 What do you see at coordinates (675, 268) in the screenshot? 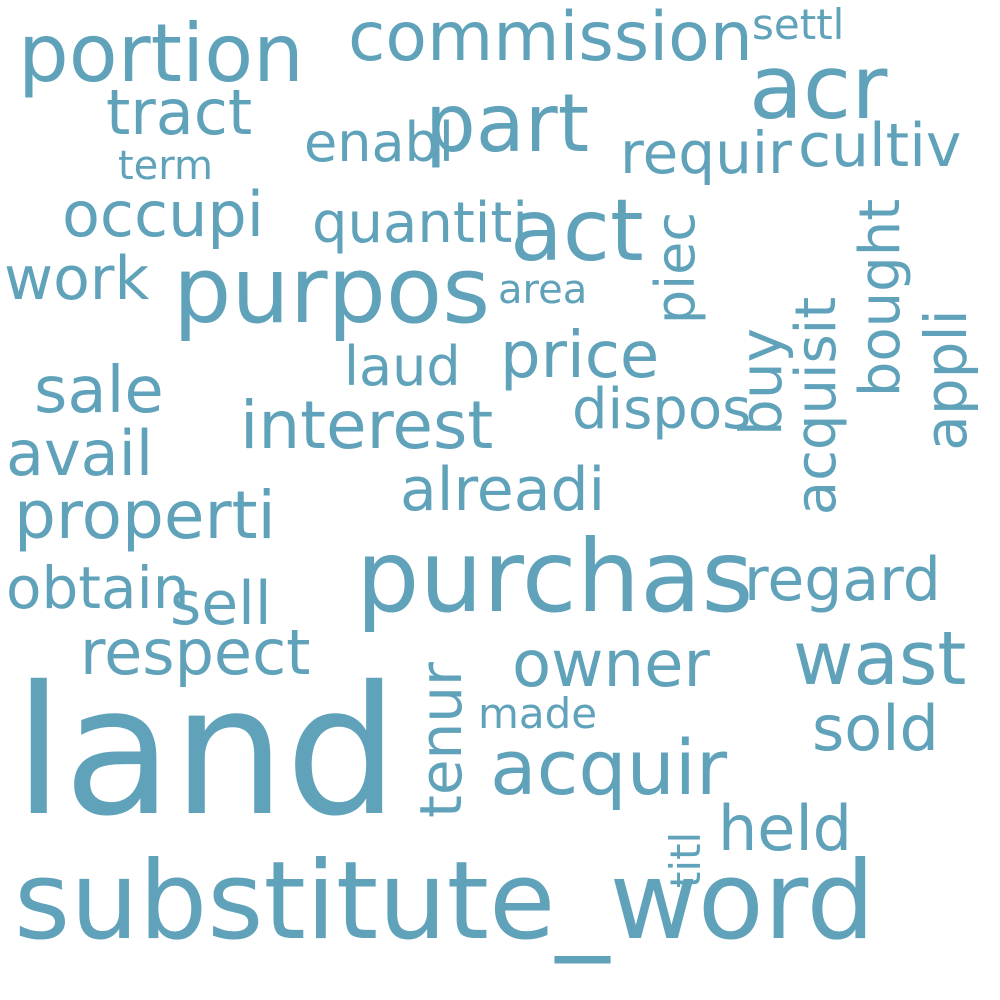
I see `word-area: piec` at bounding box center [675, 268].